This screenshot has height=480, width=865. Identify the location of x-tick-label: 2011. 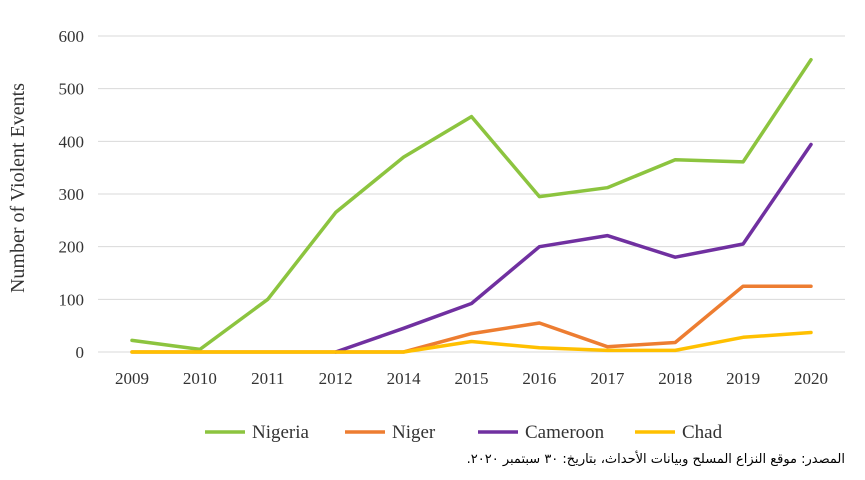
(267, 378).